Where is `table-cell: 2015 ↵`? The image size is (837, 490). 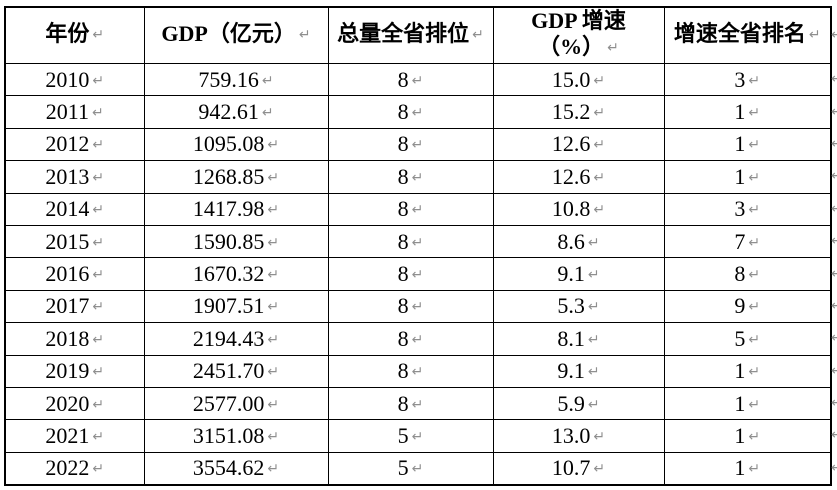 table-cell: 2015 ↵ is located at coordinates (74, 241).